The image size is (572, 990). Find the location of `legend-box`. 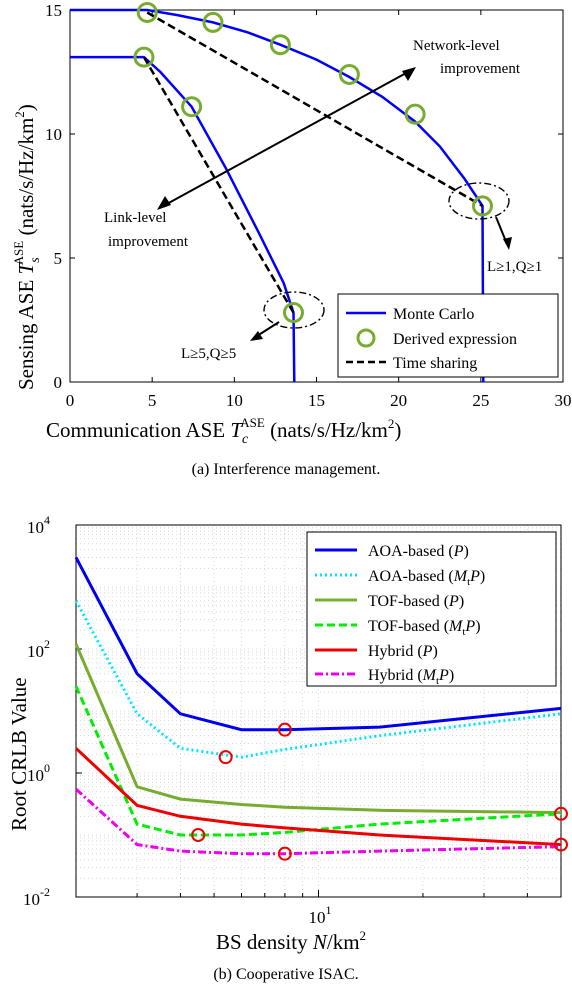

legend-box is located at coordinates (431, 609).